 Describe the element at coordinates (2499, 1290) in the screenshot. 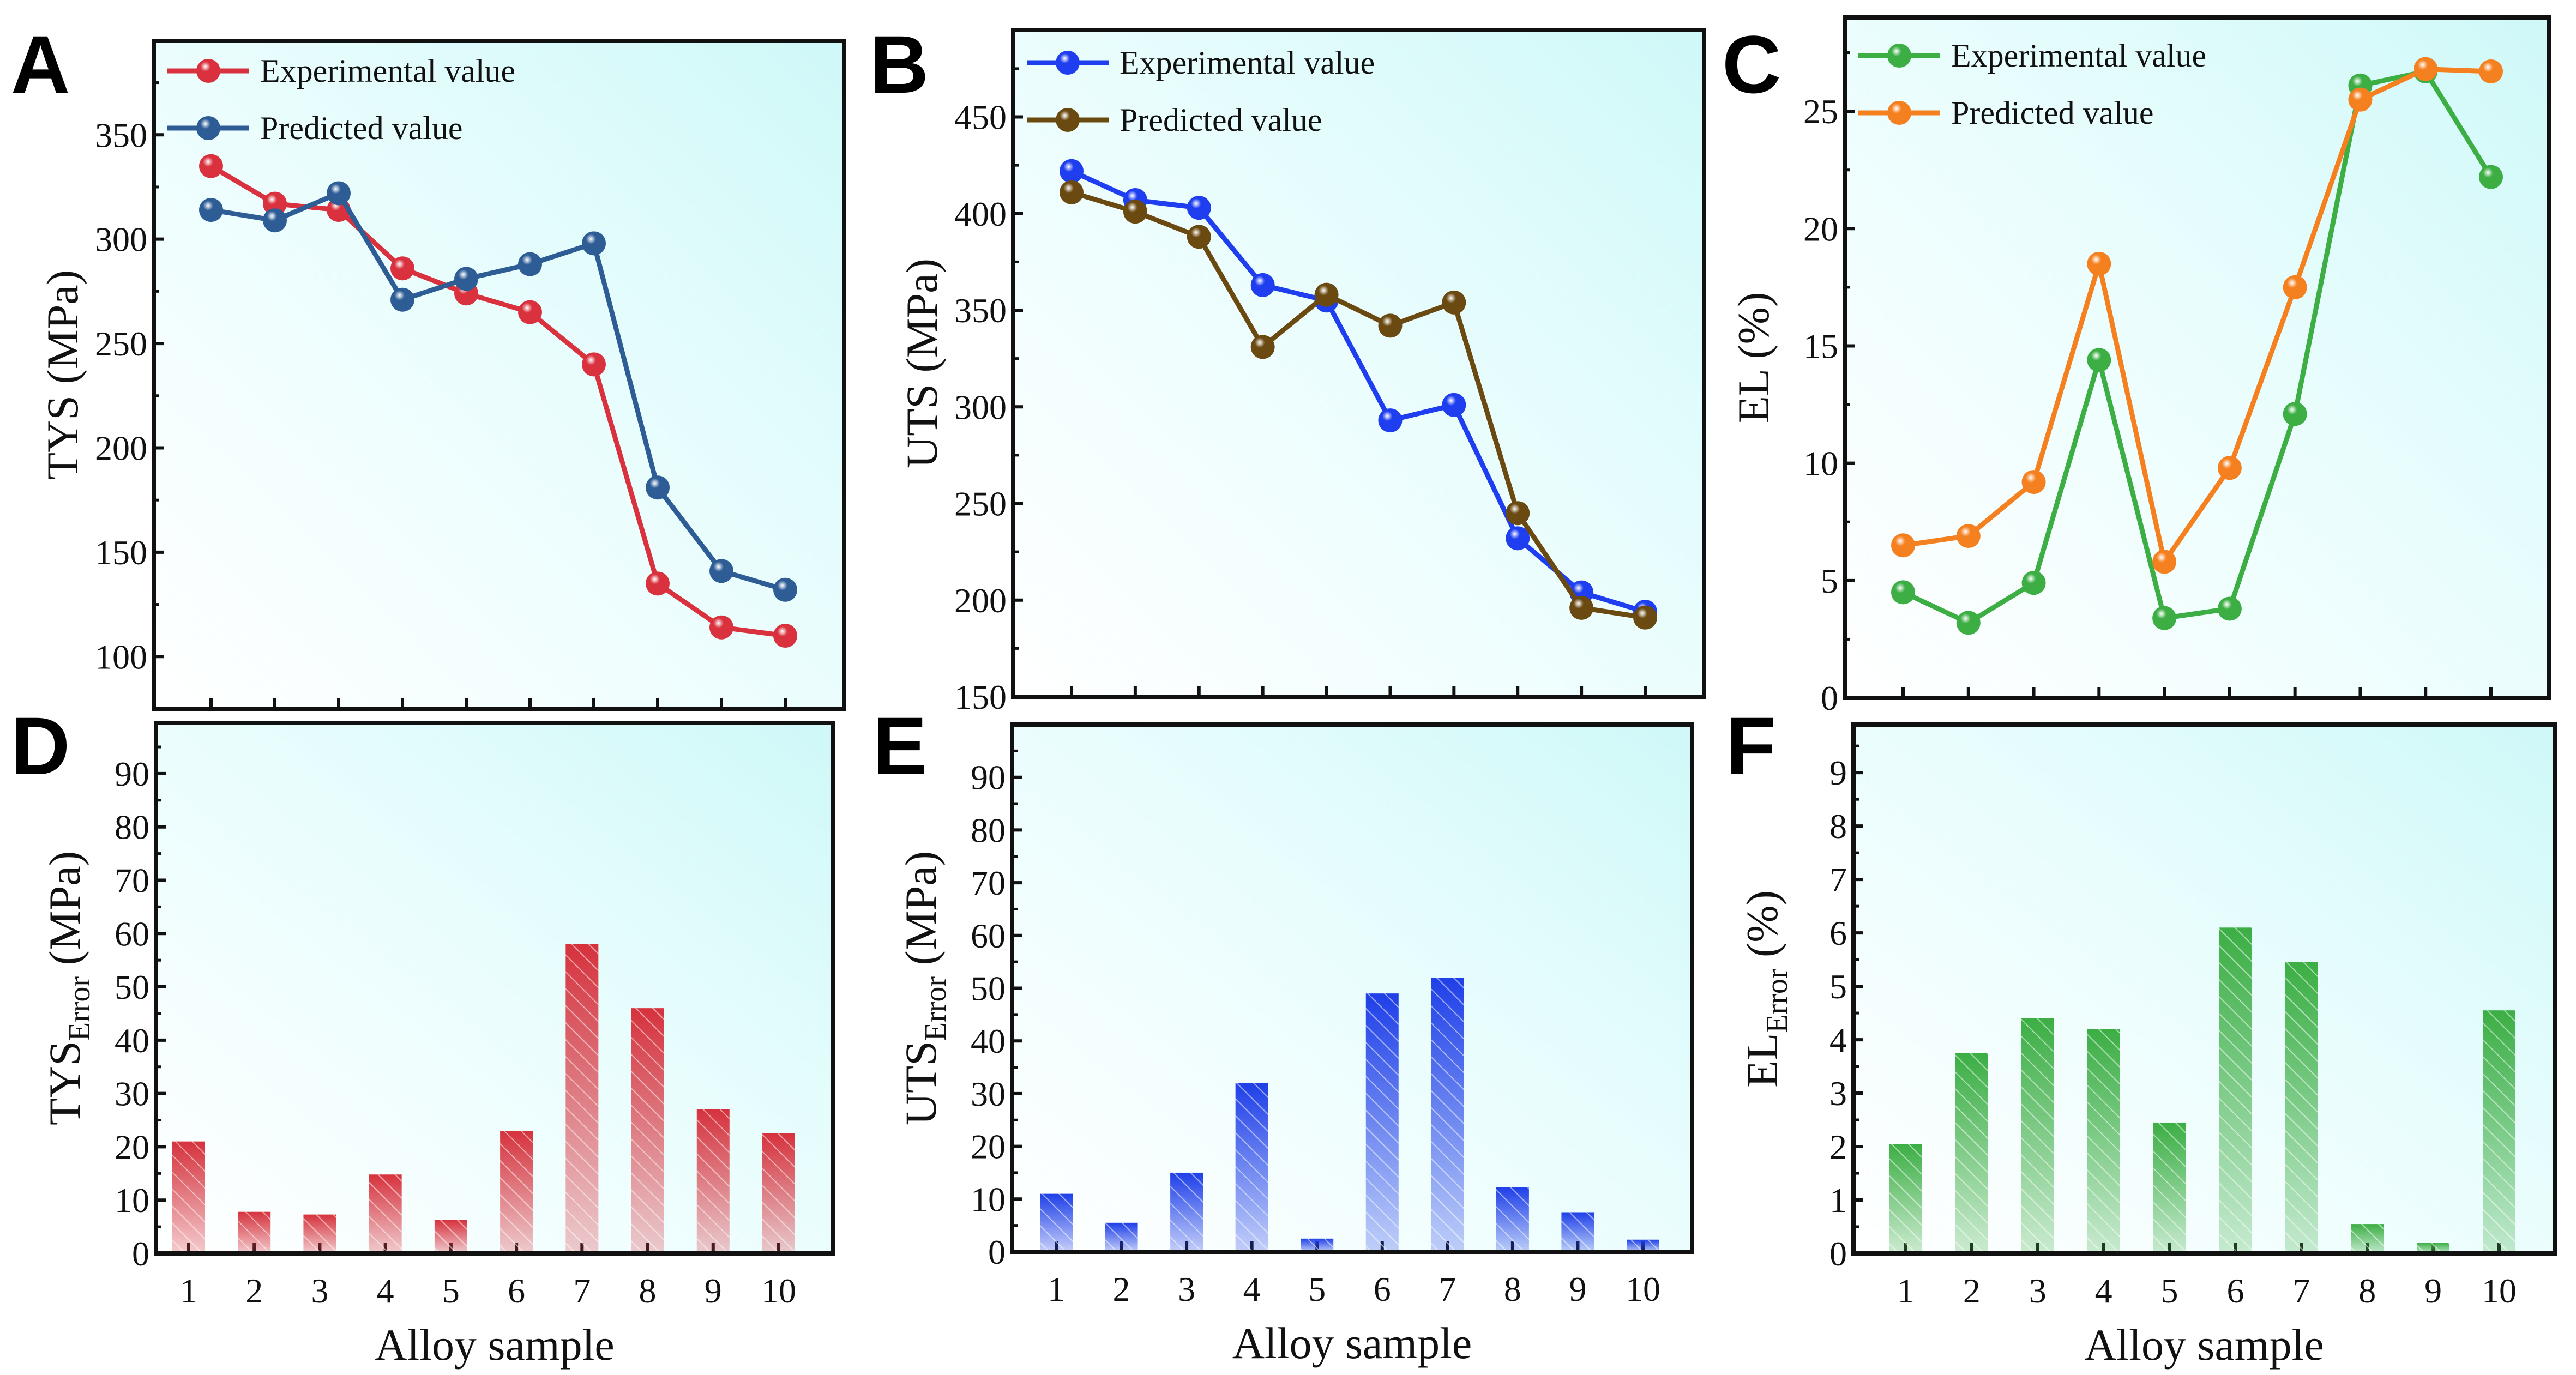

I see `x-tick-label: 10` at that location.